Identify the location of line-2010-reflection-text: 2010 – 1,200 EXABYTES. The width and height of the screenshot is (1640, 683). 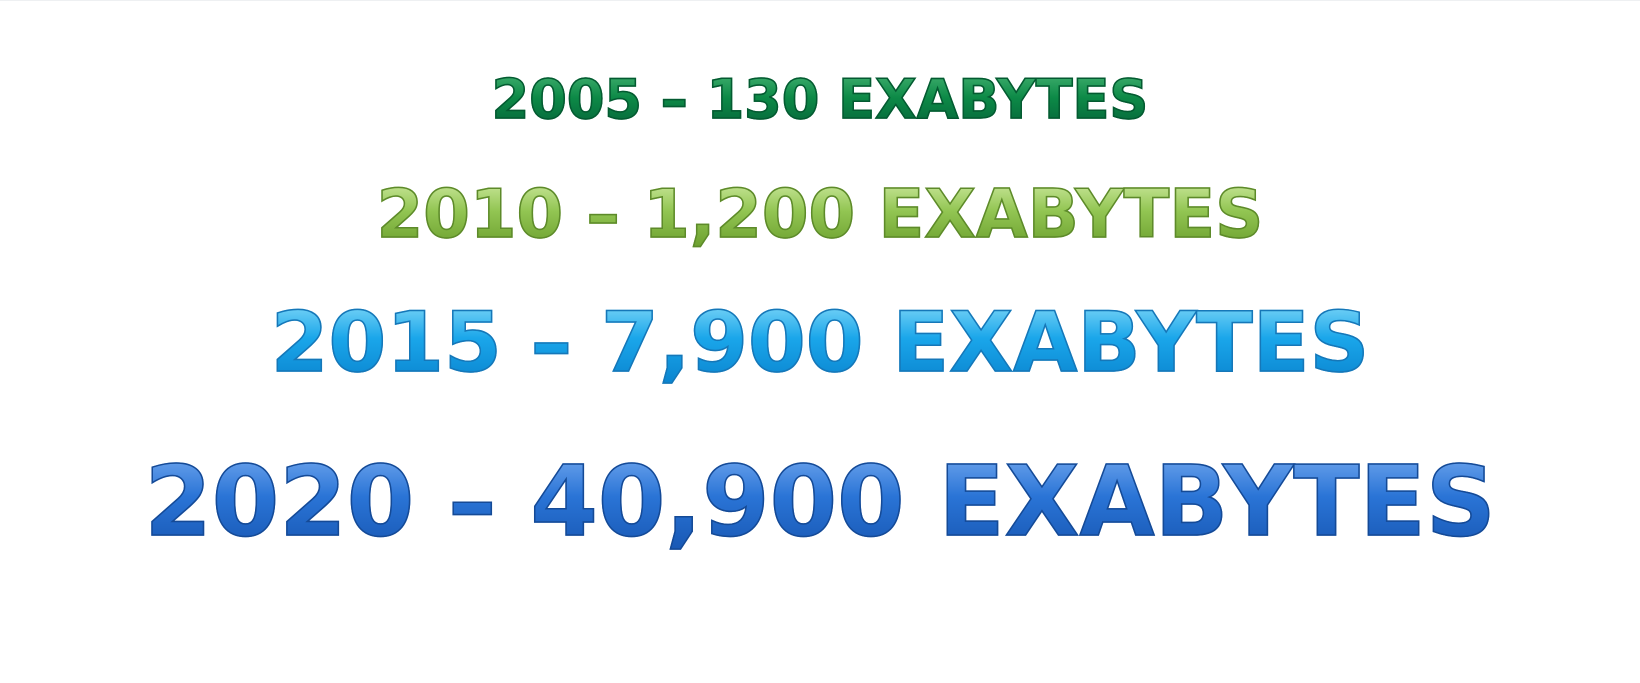
(820, 263).